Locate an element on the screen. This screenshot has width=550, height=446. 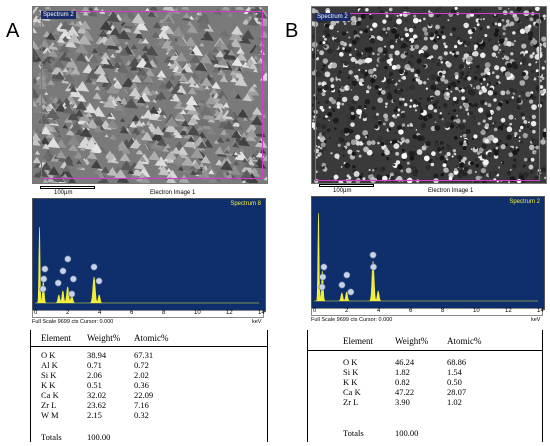
panel-b-eds-unit: keV is located at coordinates (536, 320).